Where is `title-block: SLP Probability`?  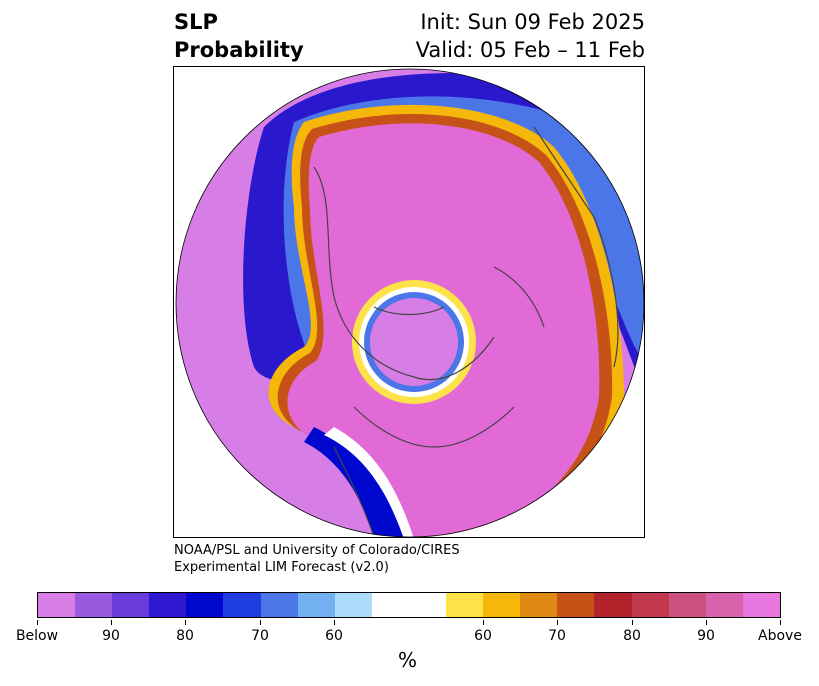
title-block: SLP Probability is located at coordinates (239, 36).